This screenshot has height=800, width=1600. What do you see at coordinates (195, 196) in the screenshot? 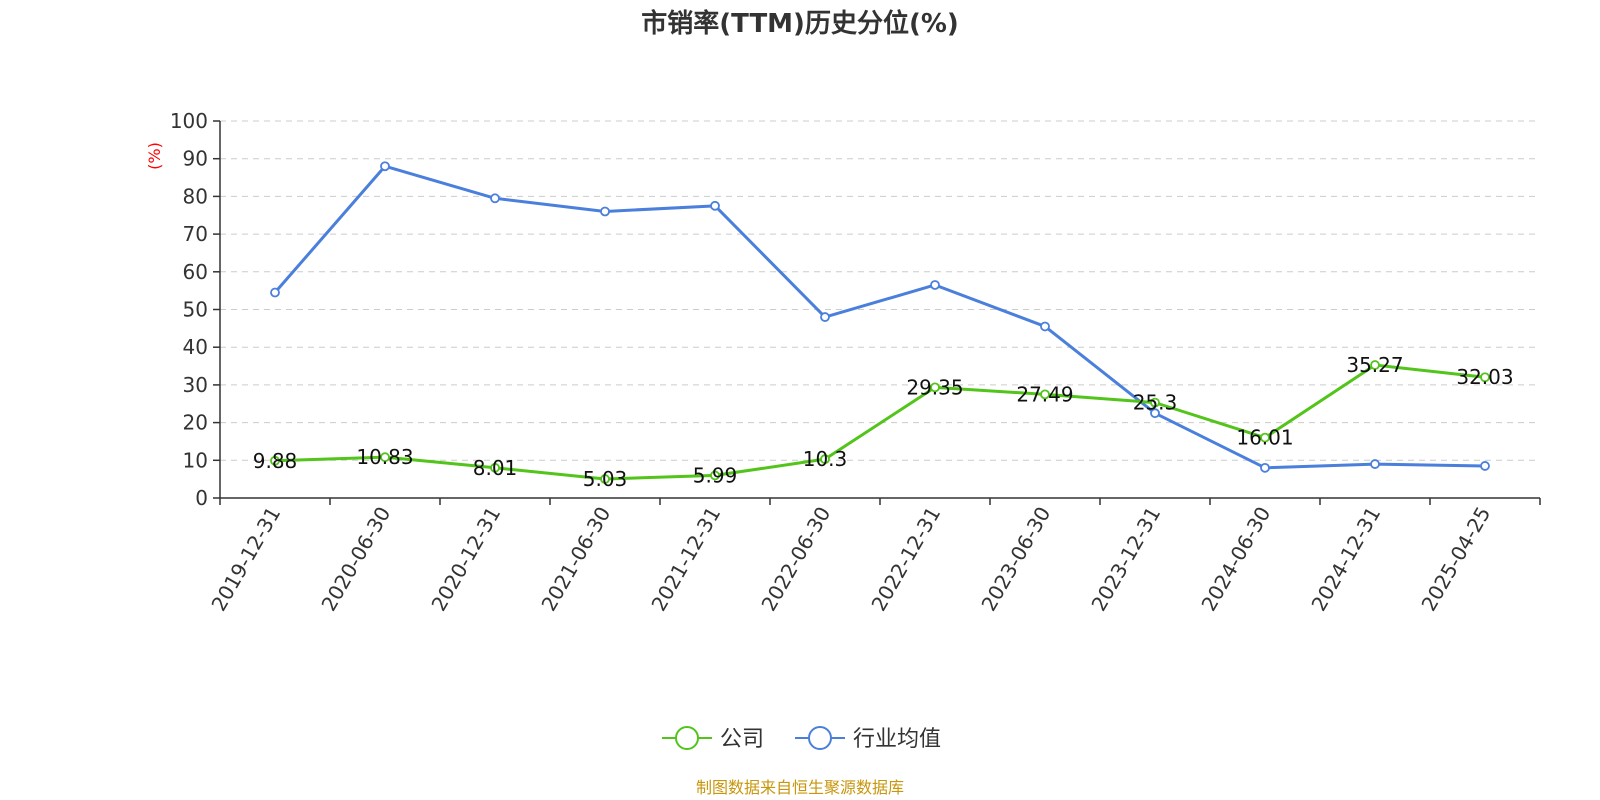
I see `y-tick-label: 80` at bounding box center [195, 196].